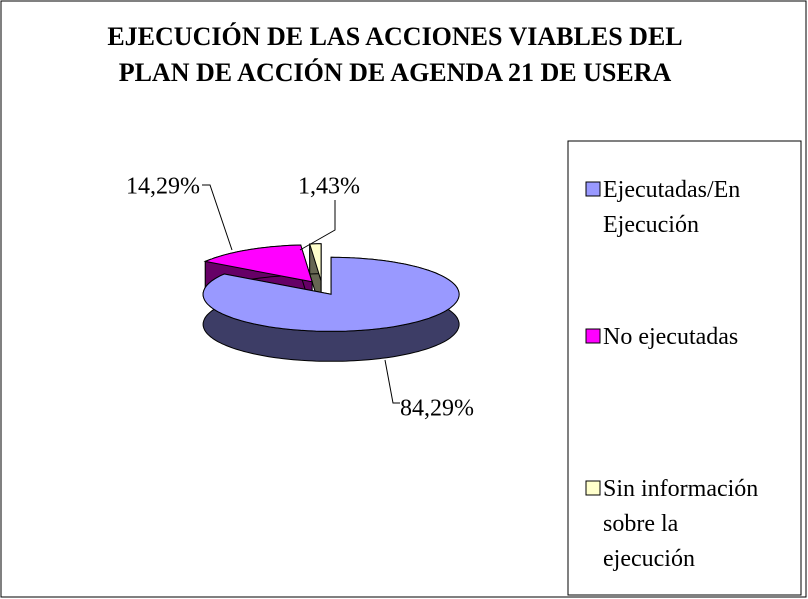 The height and width of the screenshot is (599, 808). Describe the element at coordinates (680, 524) in the screenshot. I see `legend-label: Sin información sobre la ejecución` at that location.